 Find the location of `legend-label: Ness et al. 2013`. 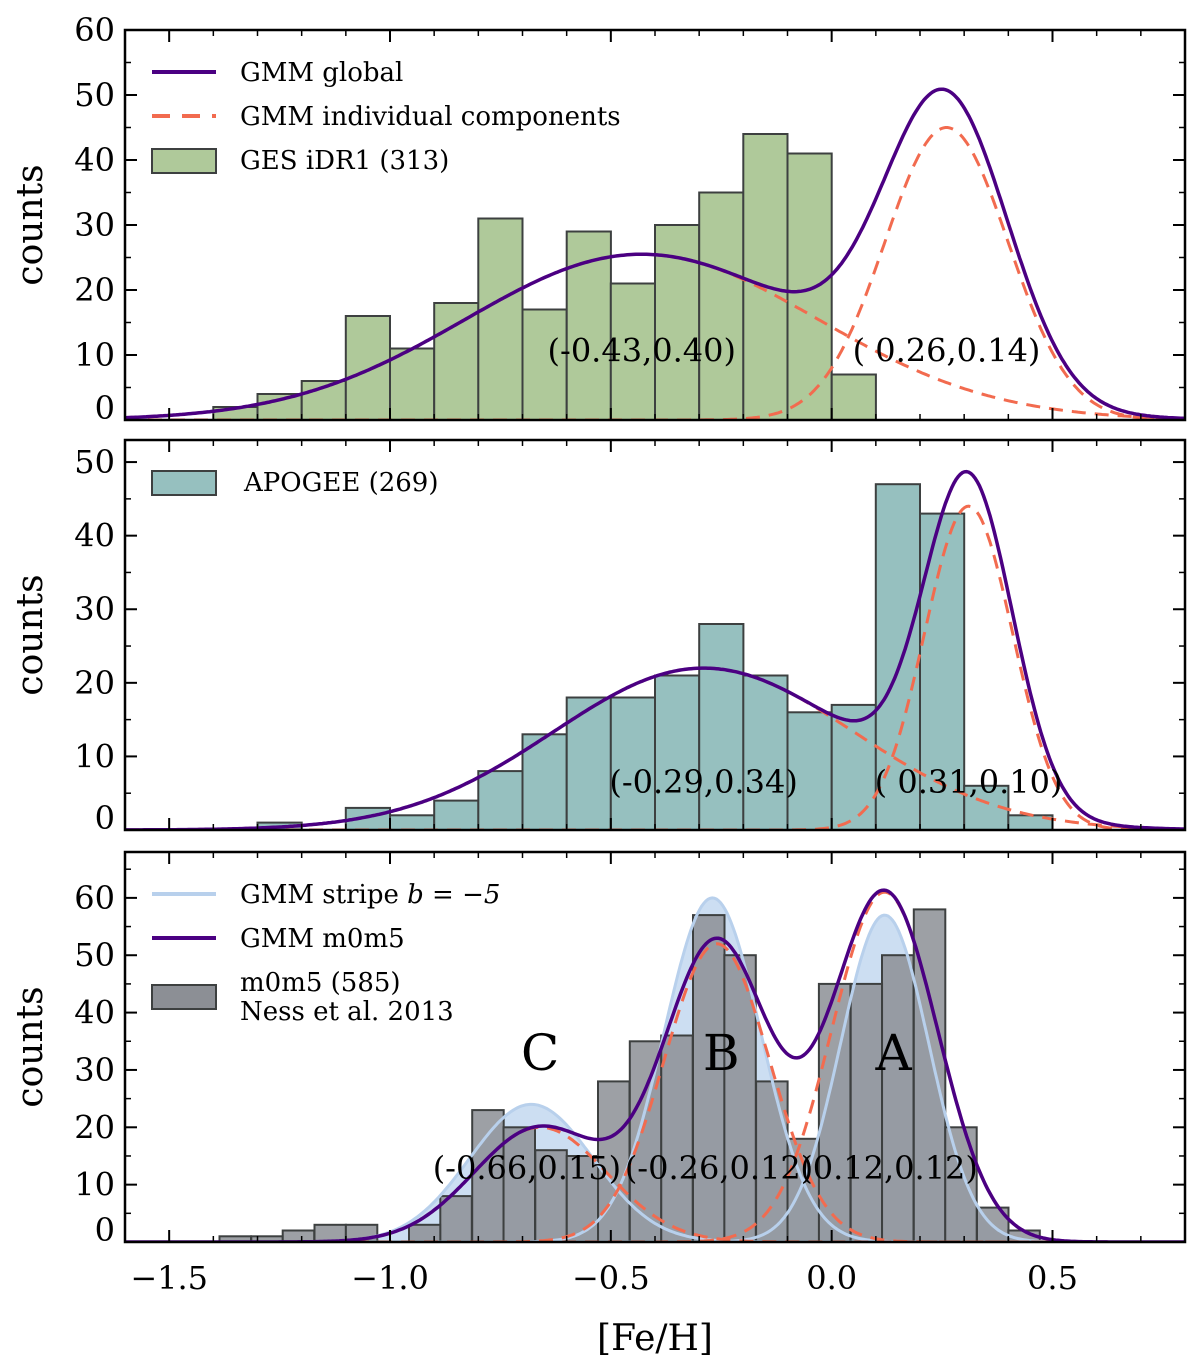

legend-label: Ness et al. 2013 is located at coordinates (347, 1012).